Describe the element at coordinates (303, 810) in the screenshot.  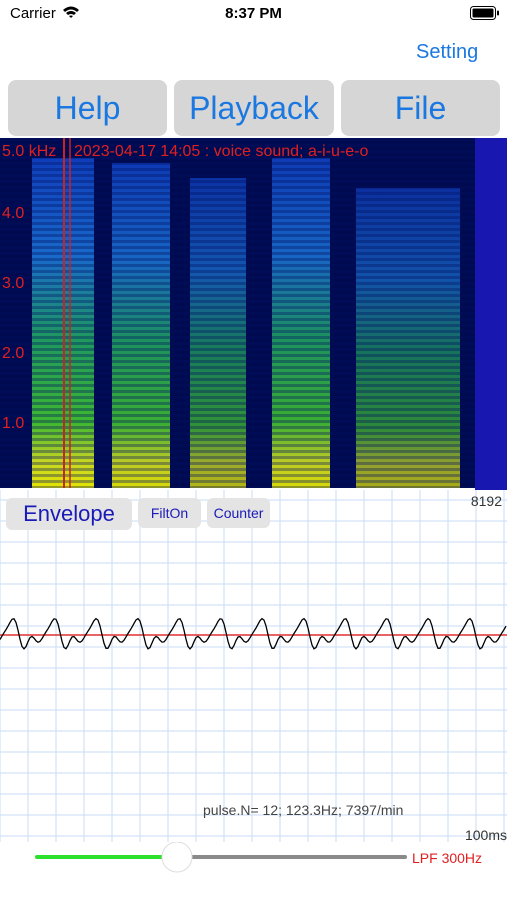
I see `pulse-info: pulse.N= 12; 123.3Hz; 7397/min` at that location.